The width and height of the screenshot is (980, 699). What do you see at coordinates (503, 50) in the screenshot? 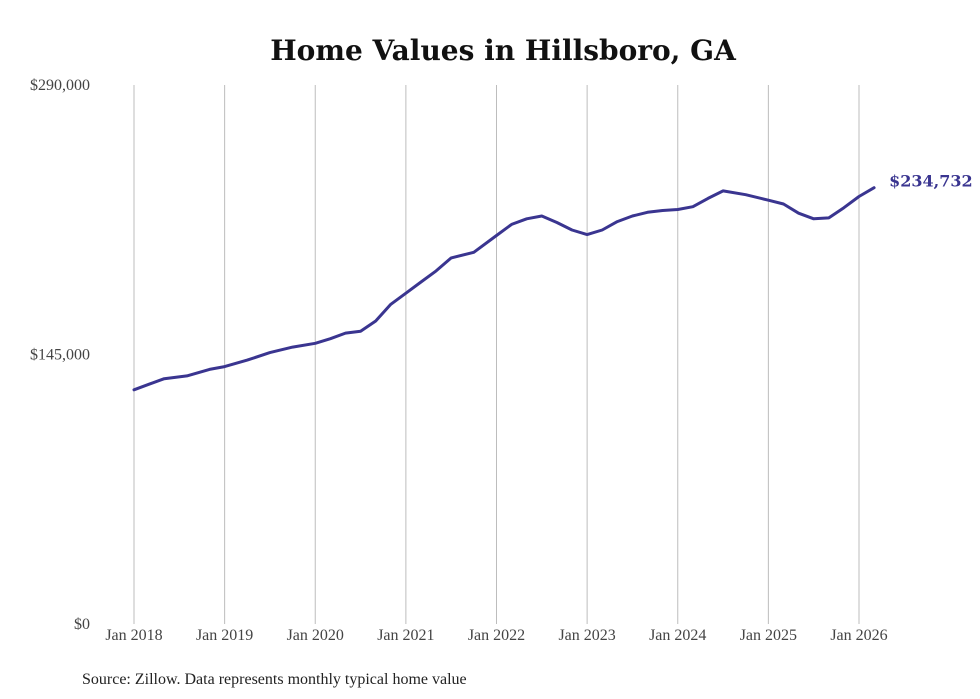
I see `chart-title: Home Values in Hillsboro, GA` at bounding box center [503, 50].